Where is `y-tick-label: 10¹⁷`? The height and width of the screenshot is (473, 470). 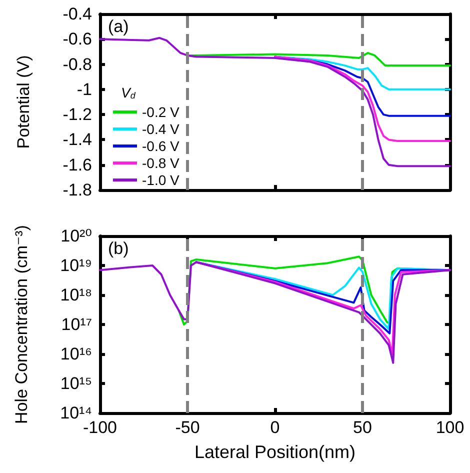 y-tick-label: 10¹⁷ is located at coordinates (76, 324).